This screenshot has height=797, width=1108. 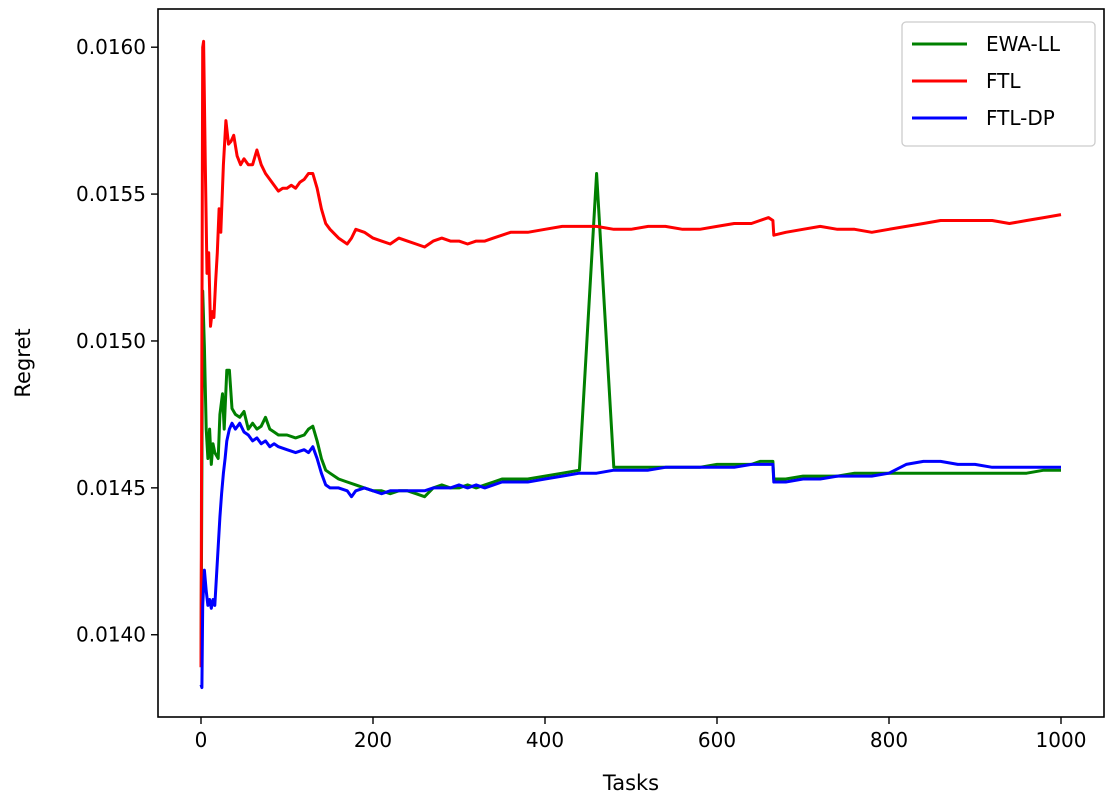 I want to click on y-axis-label: Regret, so click(x=23, y=362).